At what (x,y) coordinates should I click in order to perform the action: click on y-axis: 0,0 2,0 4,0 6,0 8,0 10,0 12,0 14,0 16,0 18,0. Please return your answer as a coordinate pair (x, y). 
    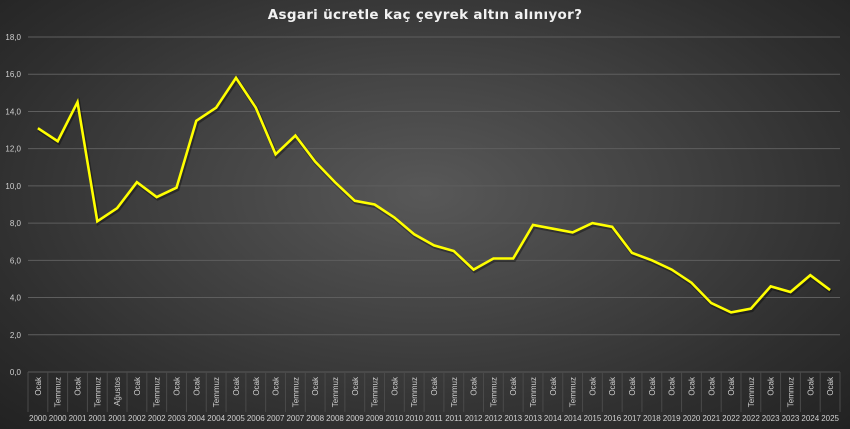
    Looking at the image, I should click on (13, 205).